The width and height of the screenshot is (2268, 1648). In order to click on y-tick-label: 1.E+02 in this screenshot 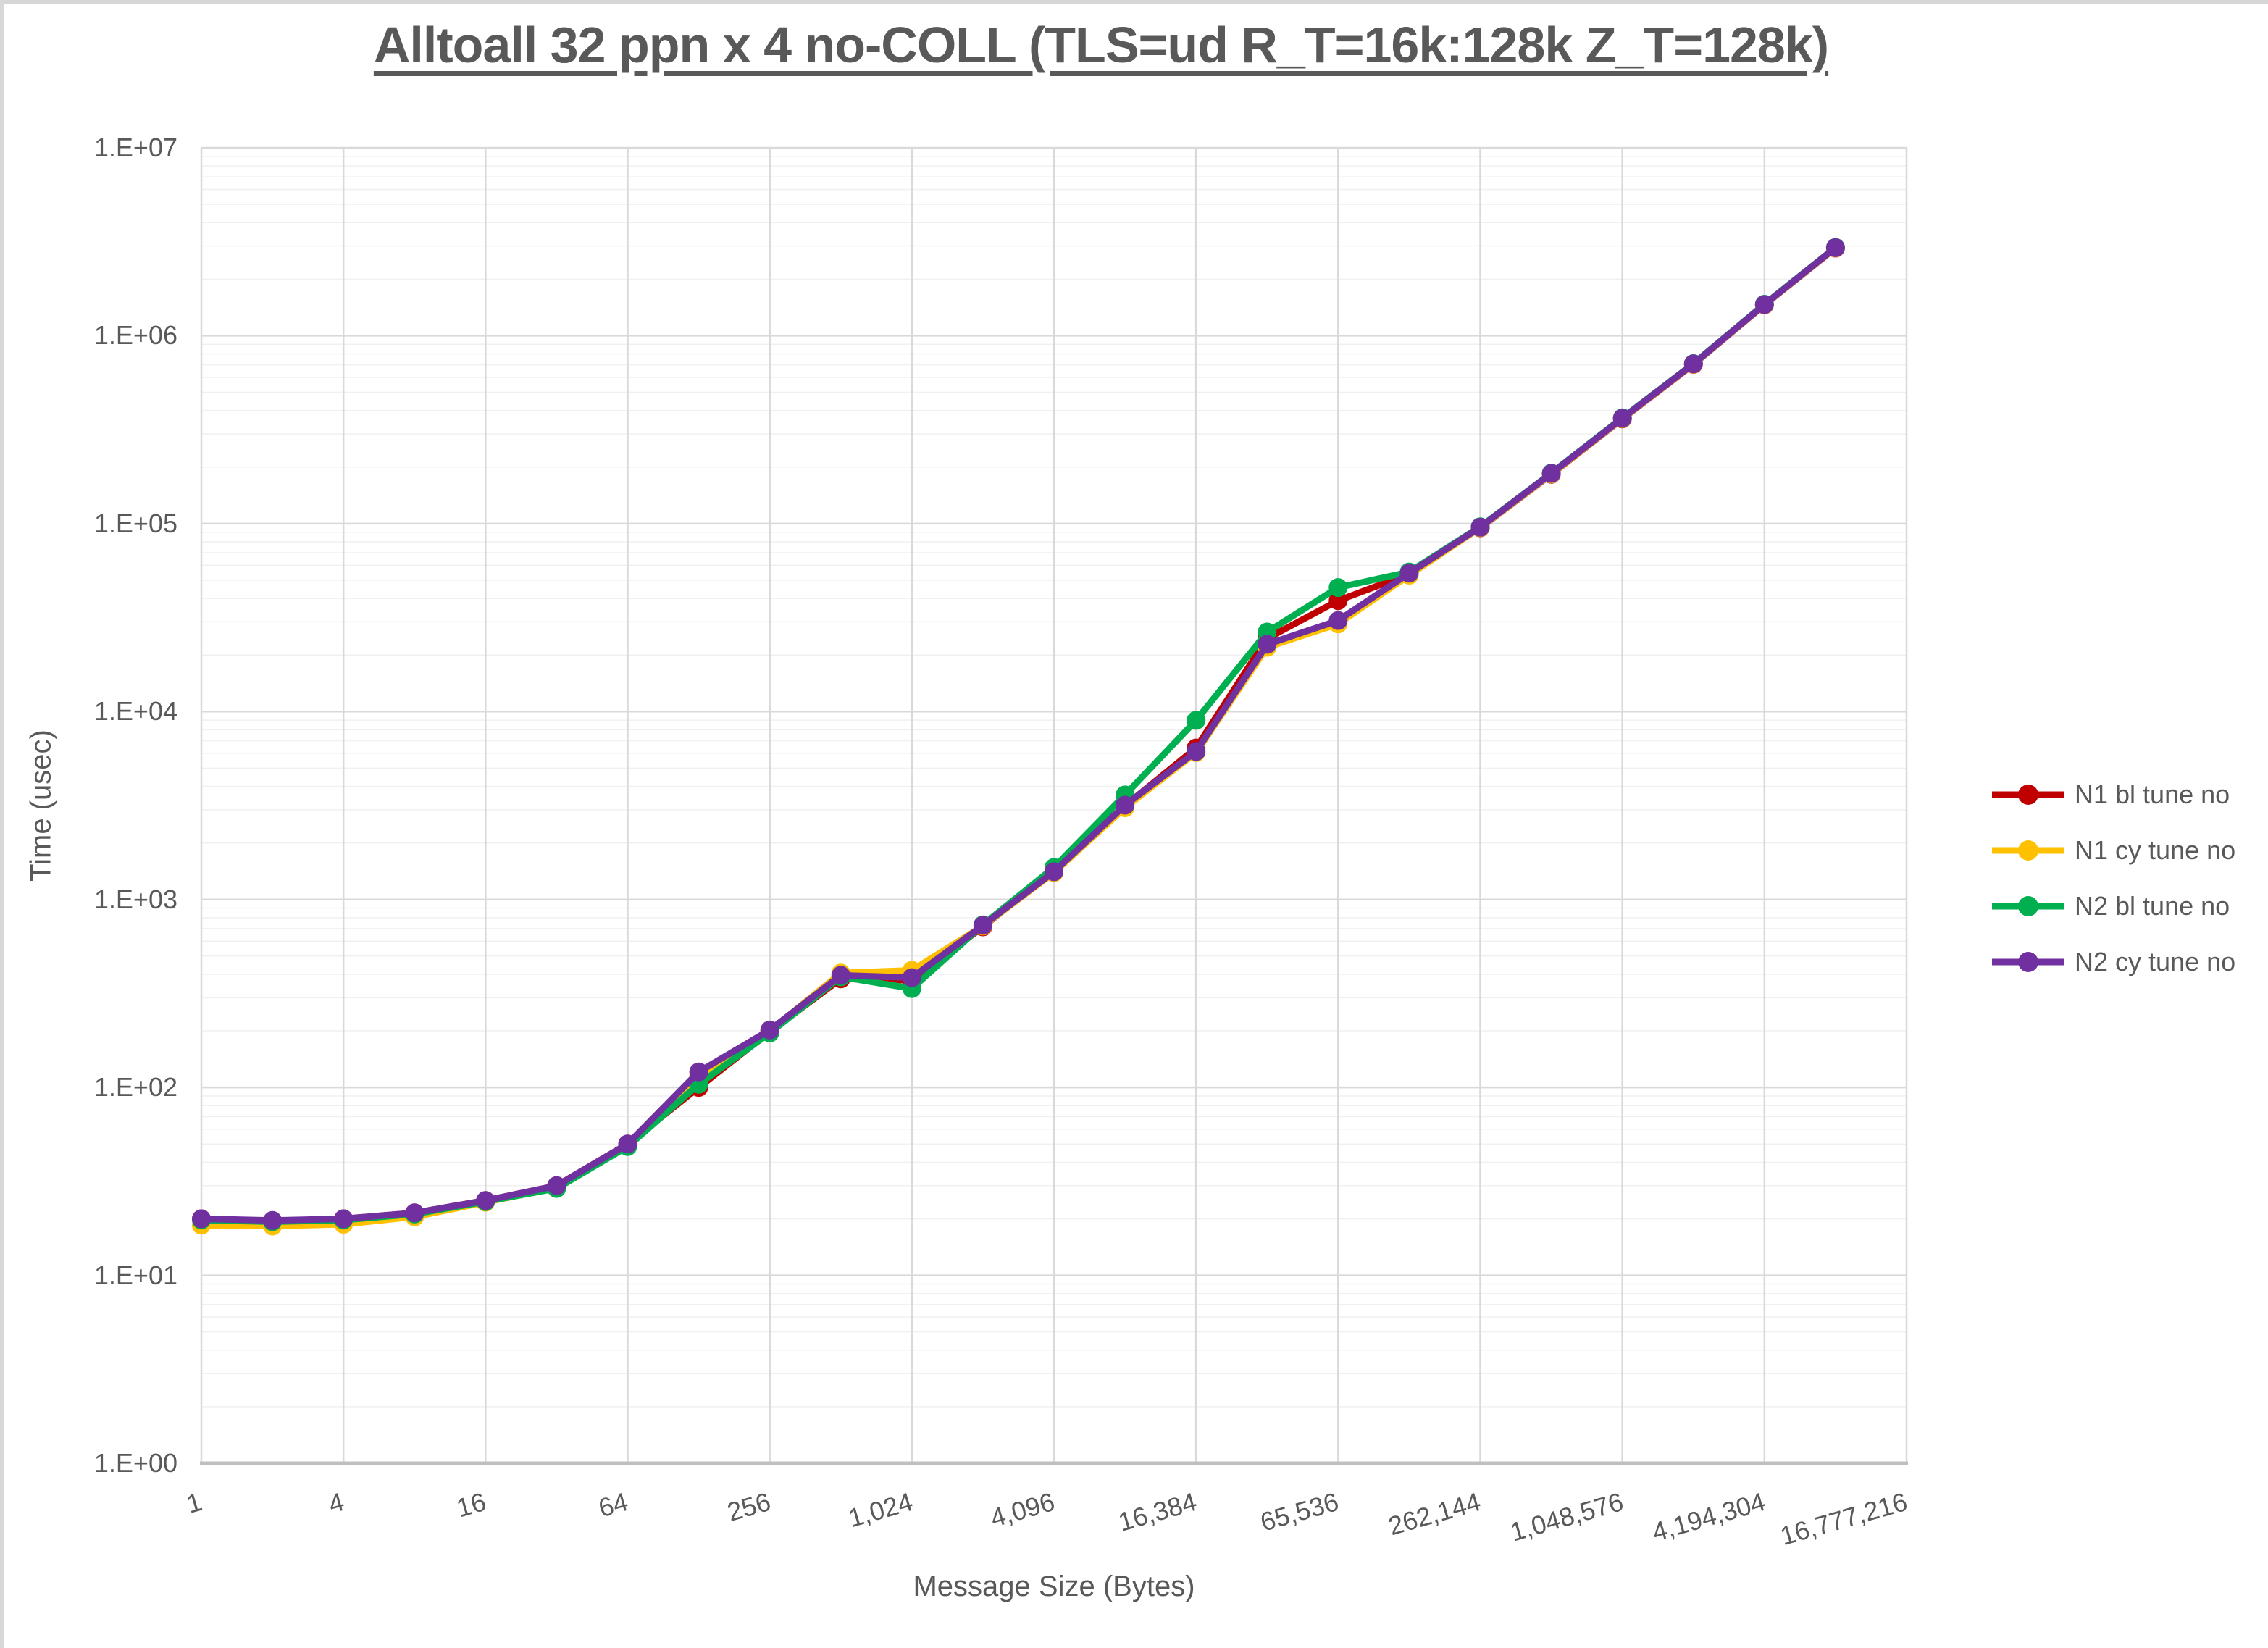, I will do `click(135, 1087)`.